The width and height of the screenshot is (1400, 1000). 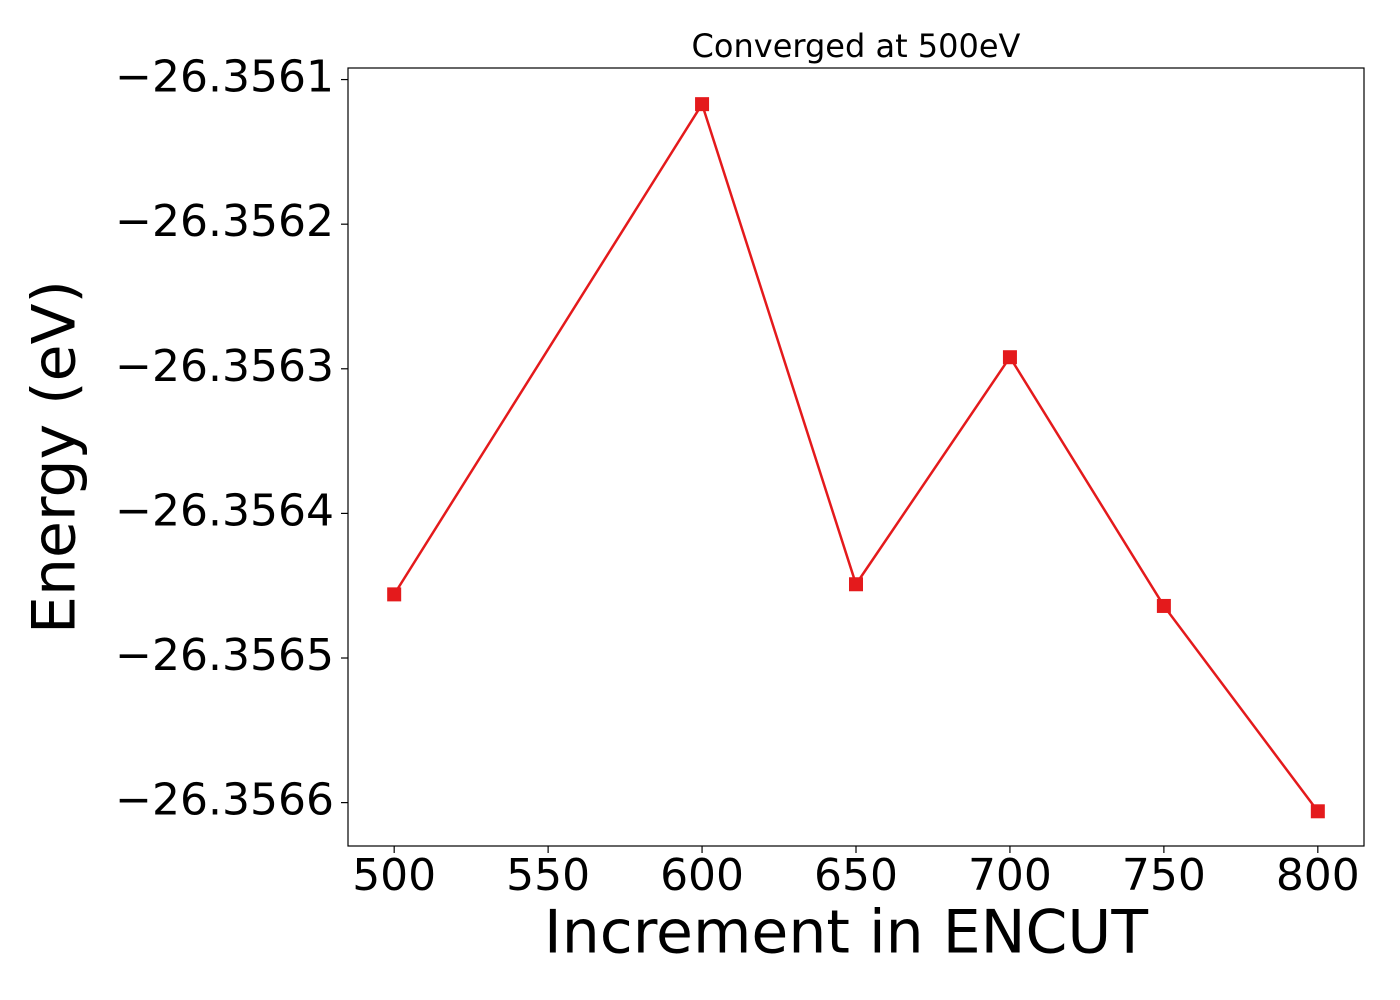 I want to click on y-axis-label: Energy (eV), so click(x=55, y=457).